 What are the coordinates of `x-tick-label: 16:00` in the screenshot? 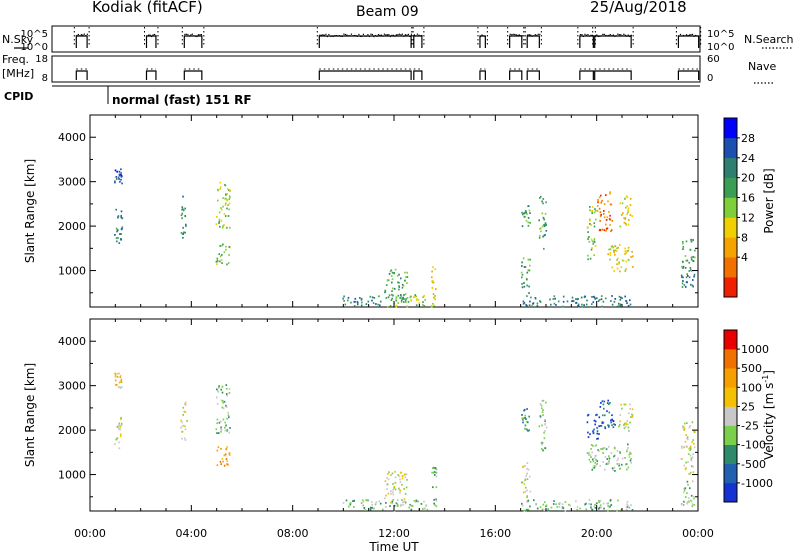 It's located at (495, 533).